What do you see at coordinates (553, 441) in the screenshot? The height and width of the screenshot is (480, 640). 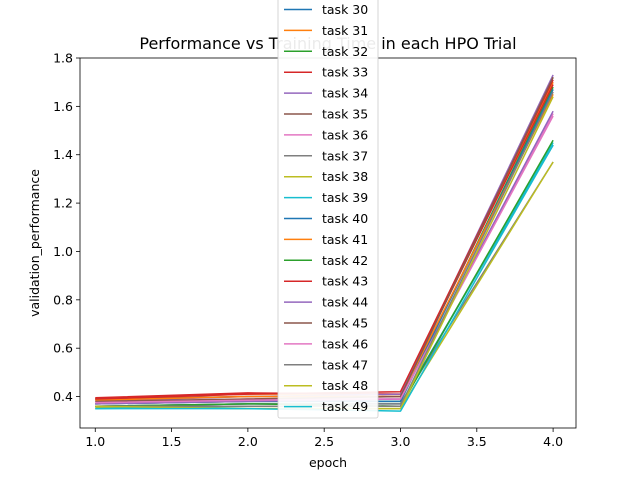 I see `x-tick-label: 4.0` at bounding box center [553, 441].